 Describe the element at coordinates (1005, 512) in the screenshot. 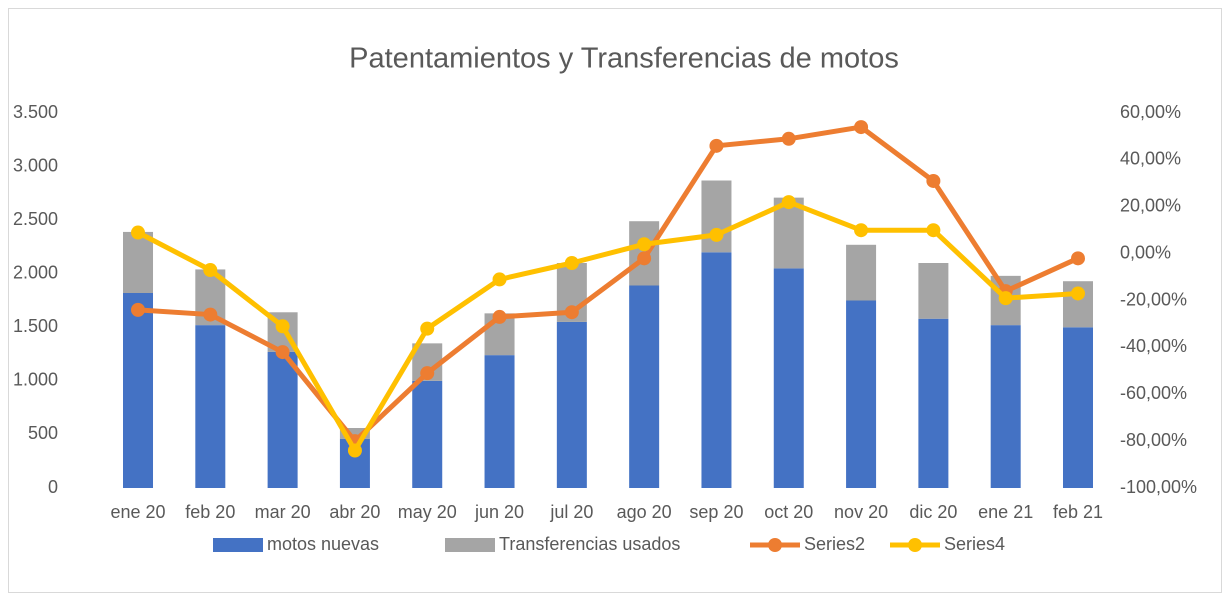

I see `x-tick-label: ene 21` at that location.